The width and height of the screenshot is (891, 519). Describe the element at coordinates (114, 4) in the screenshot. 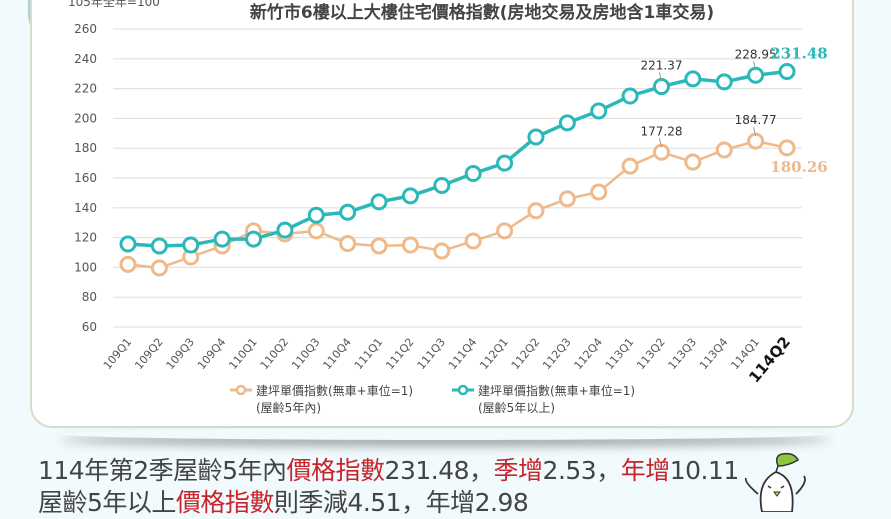

I see `base-note: 105年全年=100` at that location.